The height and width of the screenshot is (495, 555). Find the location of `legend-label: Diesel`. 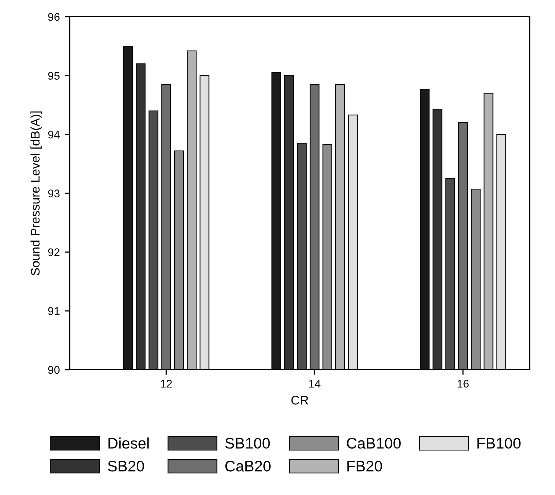

legend-label: Diesel is located at coordinates (128, 443).